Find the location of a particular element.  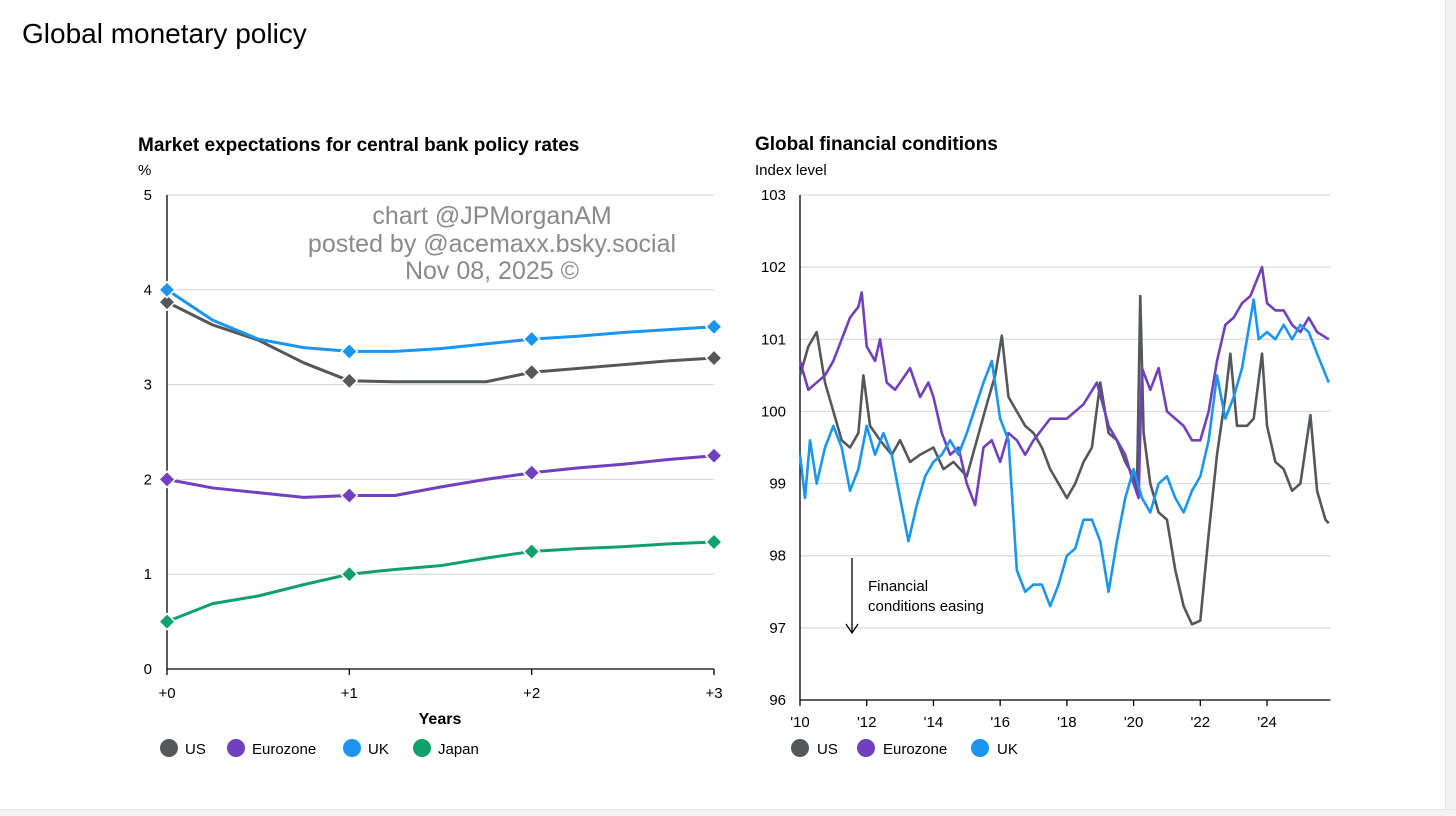

x-tick-label: +0 is located at coordinates (166, 693).